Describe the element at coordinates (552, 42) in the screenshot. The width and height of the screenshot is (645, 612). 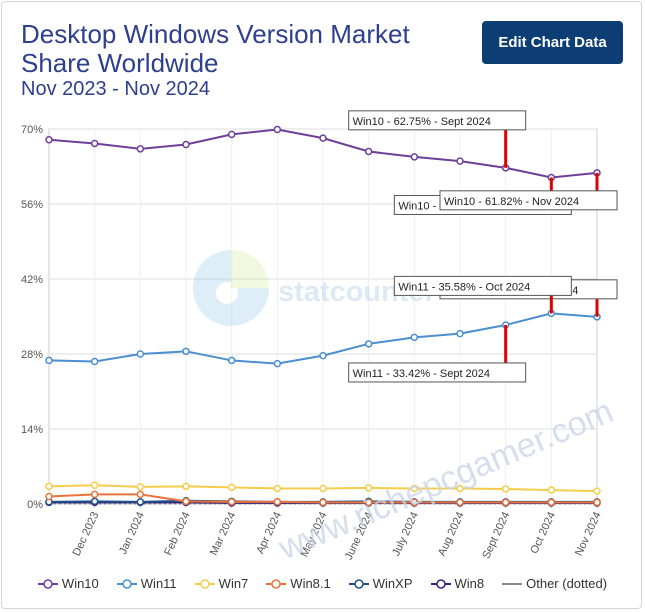
I see `edit-chart-data-button: Edit Chart Data` at that location.